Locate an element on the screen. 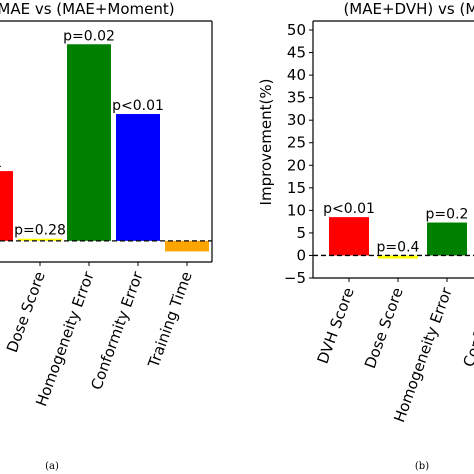  x-tick-label: DVH Score is located at coordinates (336, 325).